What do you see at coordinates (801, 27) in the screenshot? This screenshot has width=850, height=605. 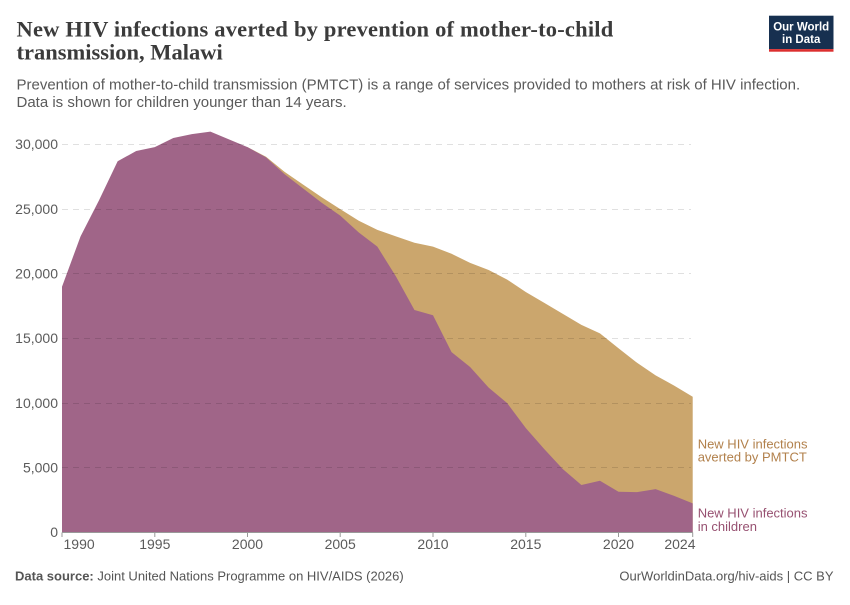 I see `svg-text: Our World` at bounding box center [801, 27].